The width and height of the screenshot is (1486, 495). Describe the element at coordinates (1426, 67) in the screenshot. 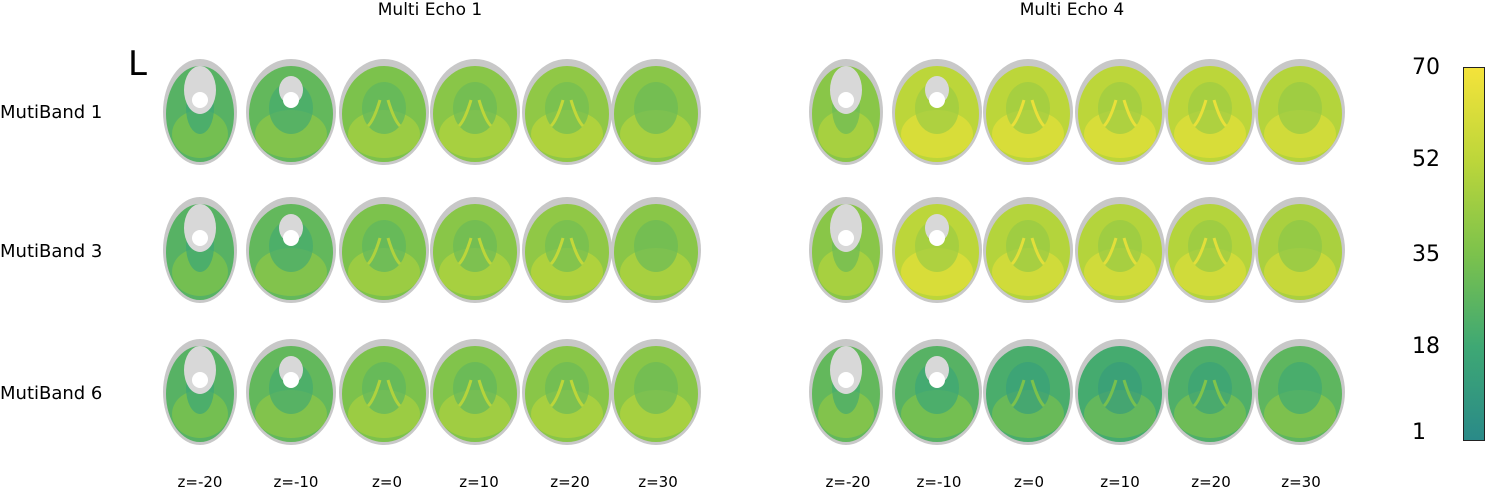

I see `colorbar-tick: 70` at that location.